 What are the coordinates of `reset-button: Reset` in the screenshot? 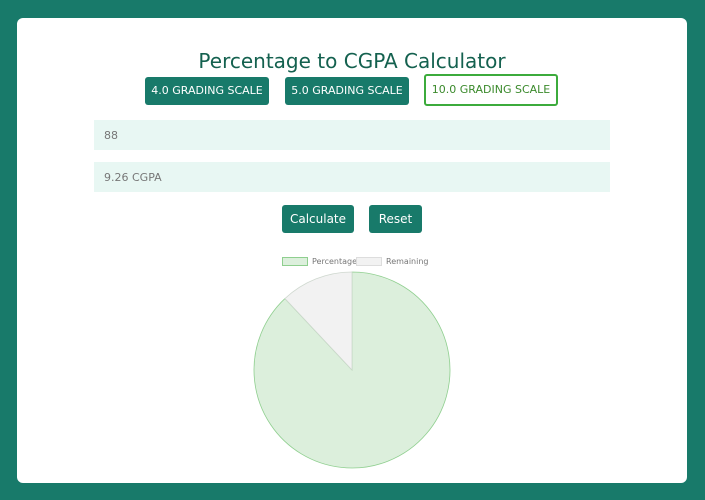 It's located at (395, 219).